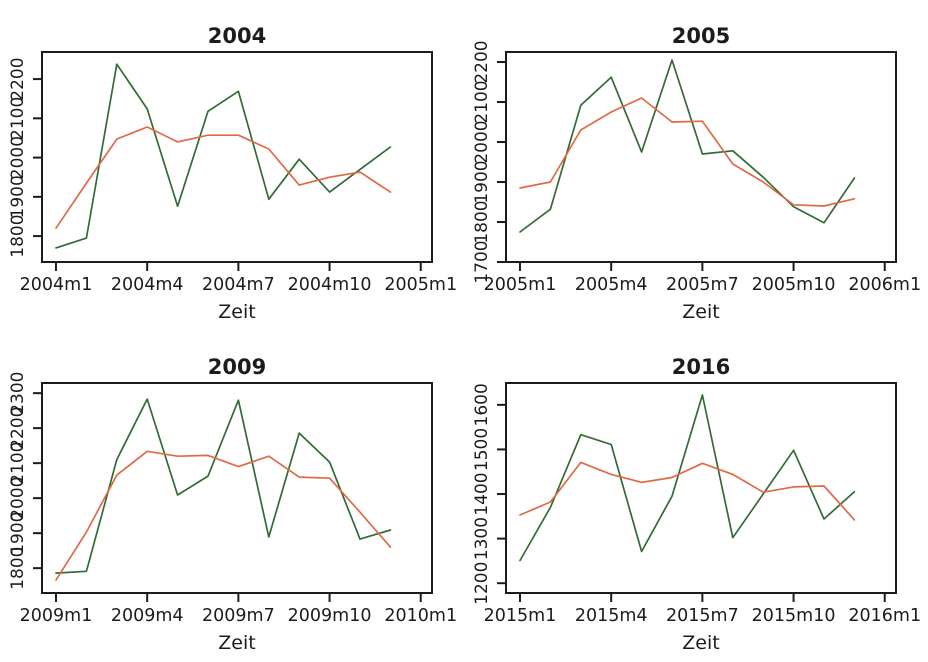  Describe the element at coordinates (147, 616) in the screenshot. I see `x-tick-label: 2009m4` at that location.